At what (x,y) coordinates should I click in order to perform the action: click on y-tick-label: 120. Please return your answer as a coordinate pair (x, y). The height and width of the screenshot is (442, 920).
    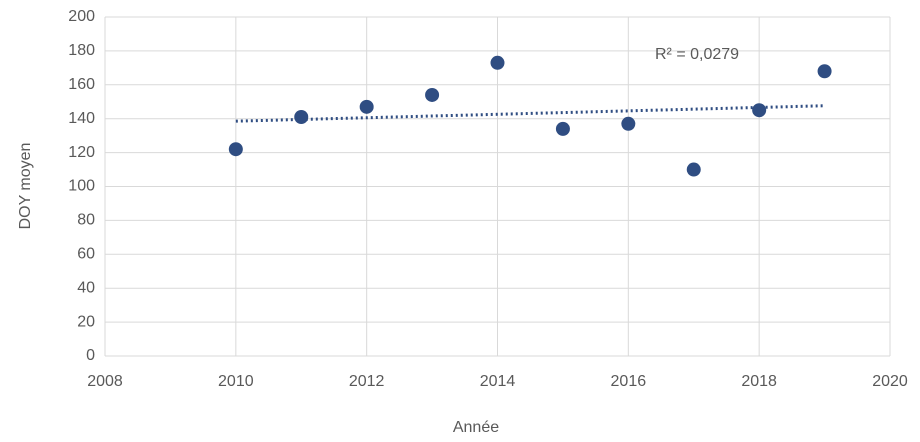
    Looking at the image, I should click on (81, 152).